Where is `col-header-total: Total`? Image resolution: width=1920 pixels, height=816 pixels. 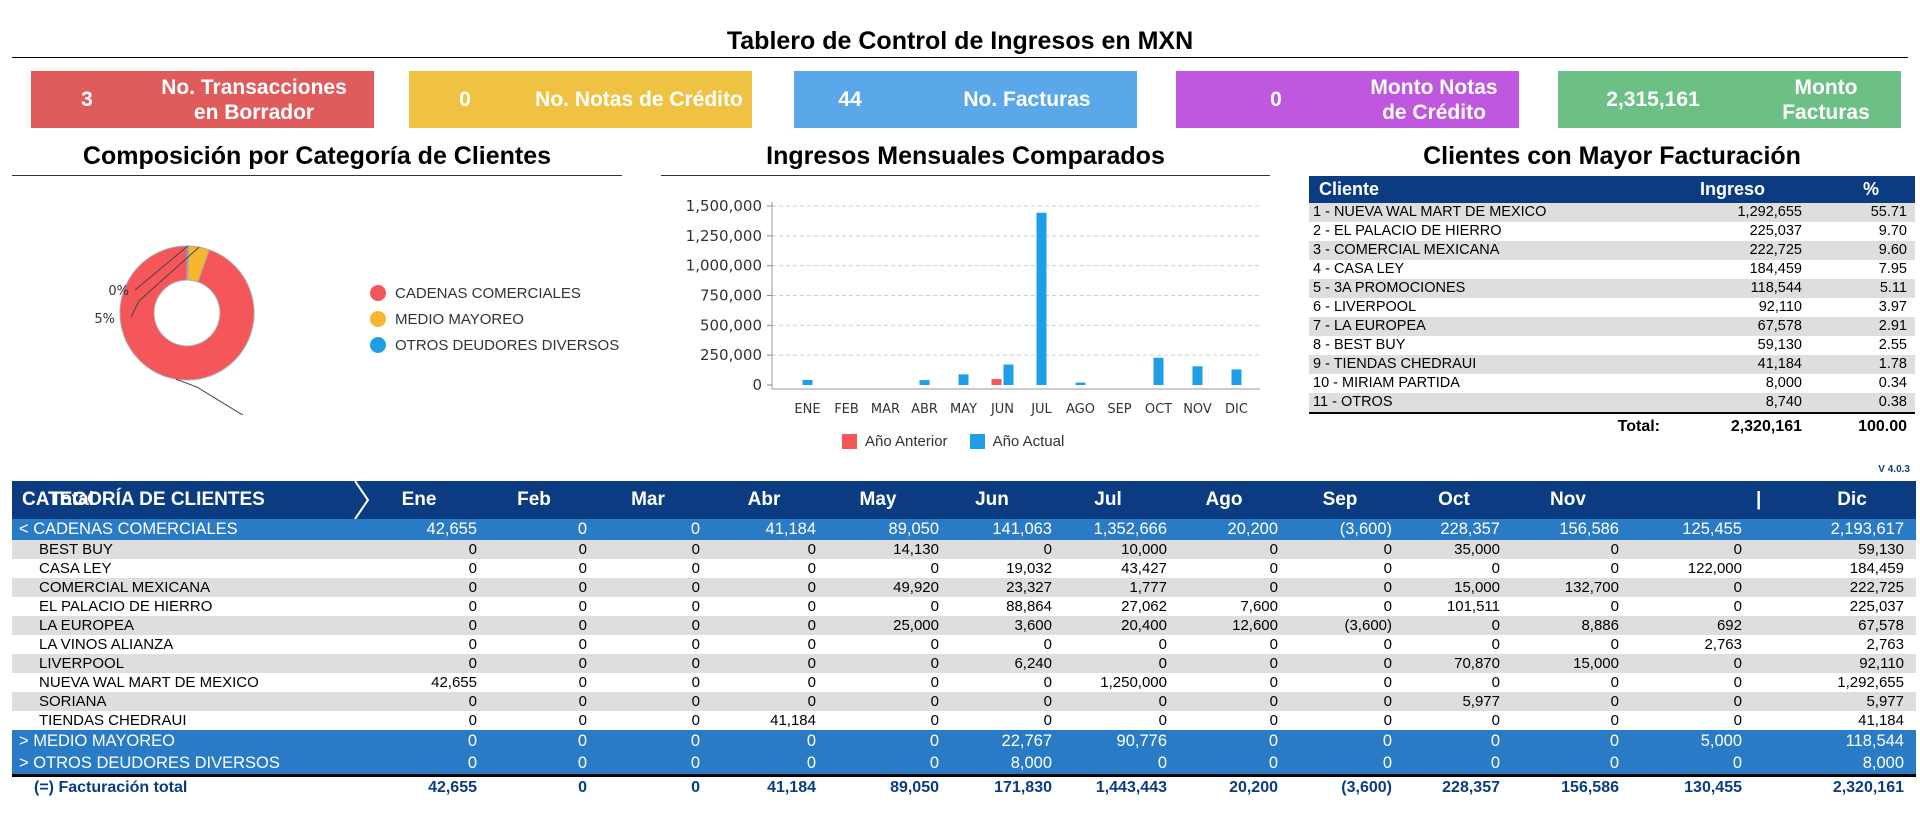
col-header-total: Total is located at coordinates (72, 499).